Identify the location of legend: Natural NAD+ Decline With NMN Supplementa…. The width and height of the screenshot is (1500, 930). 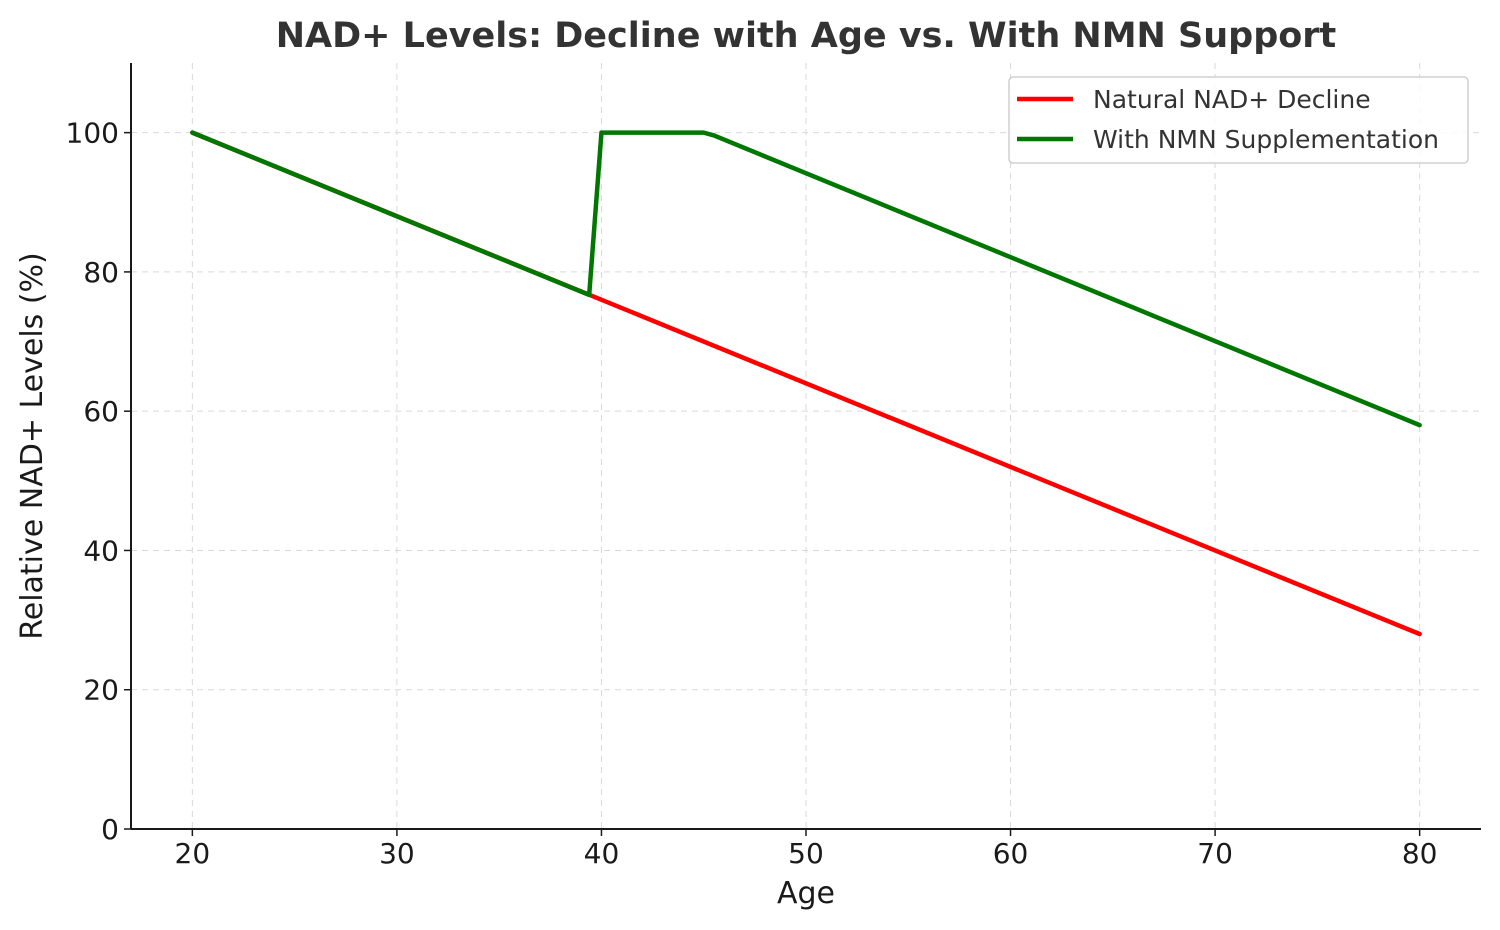
(1238, 120).